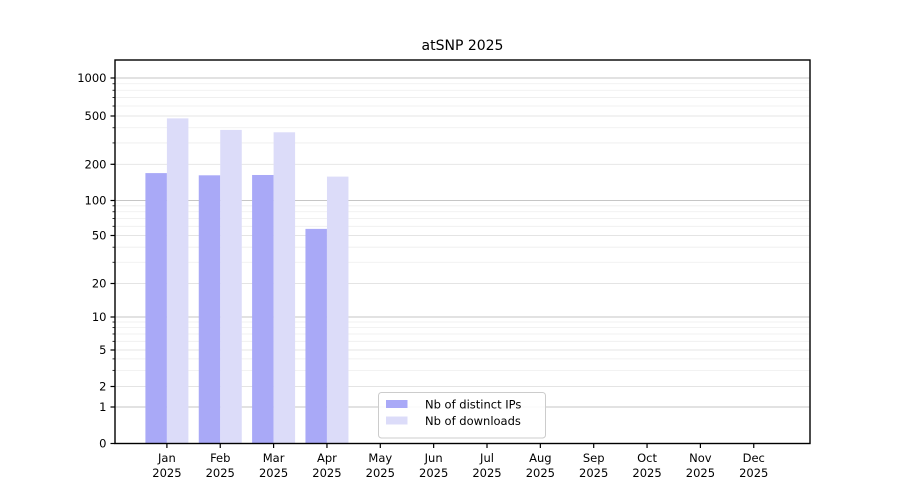 Image resolution: width=900 pixels, height=500 pixels. What do you see at coordinates (231, 286) in the screenshot?
I see `bar-downloads-feb` at bounding box center [231, 286].